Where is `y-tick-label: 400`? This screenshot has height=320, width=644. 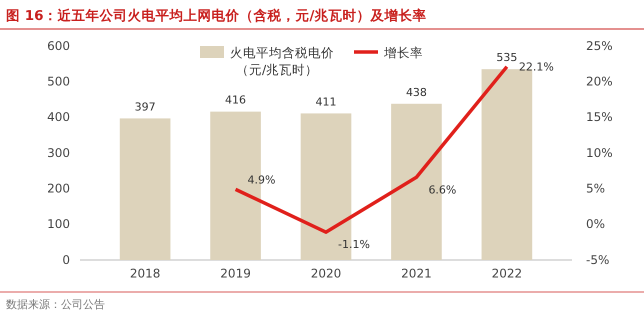
y-tick-label: 400 is located at coordinates (58, 117).